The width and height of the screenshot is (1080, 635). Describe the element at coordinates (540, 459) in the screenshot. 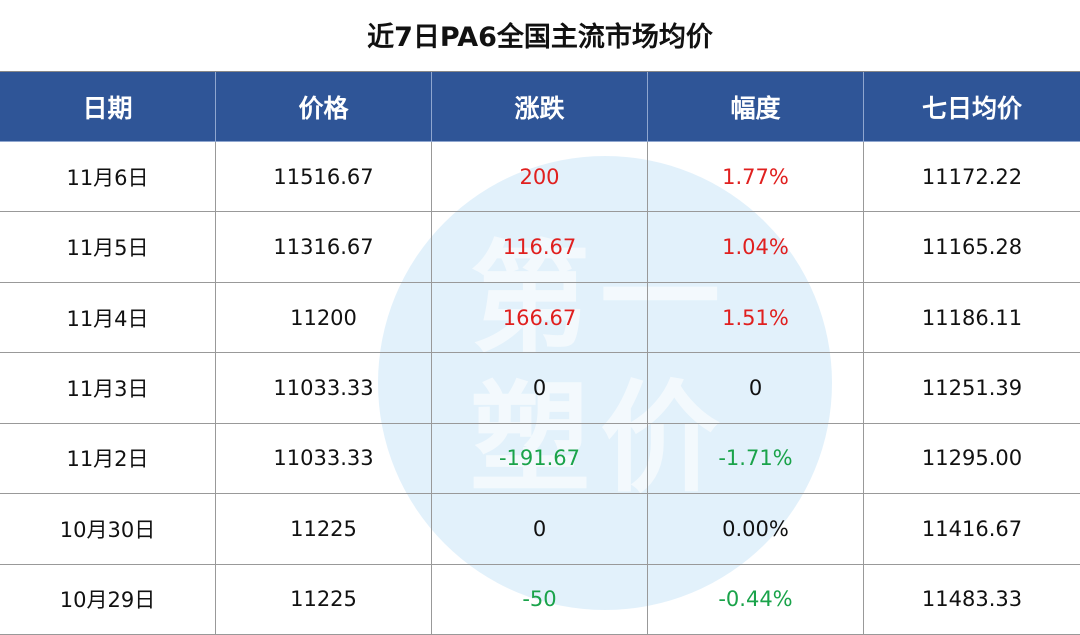

I see `table-cell: -191.67` at that location.